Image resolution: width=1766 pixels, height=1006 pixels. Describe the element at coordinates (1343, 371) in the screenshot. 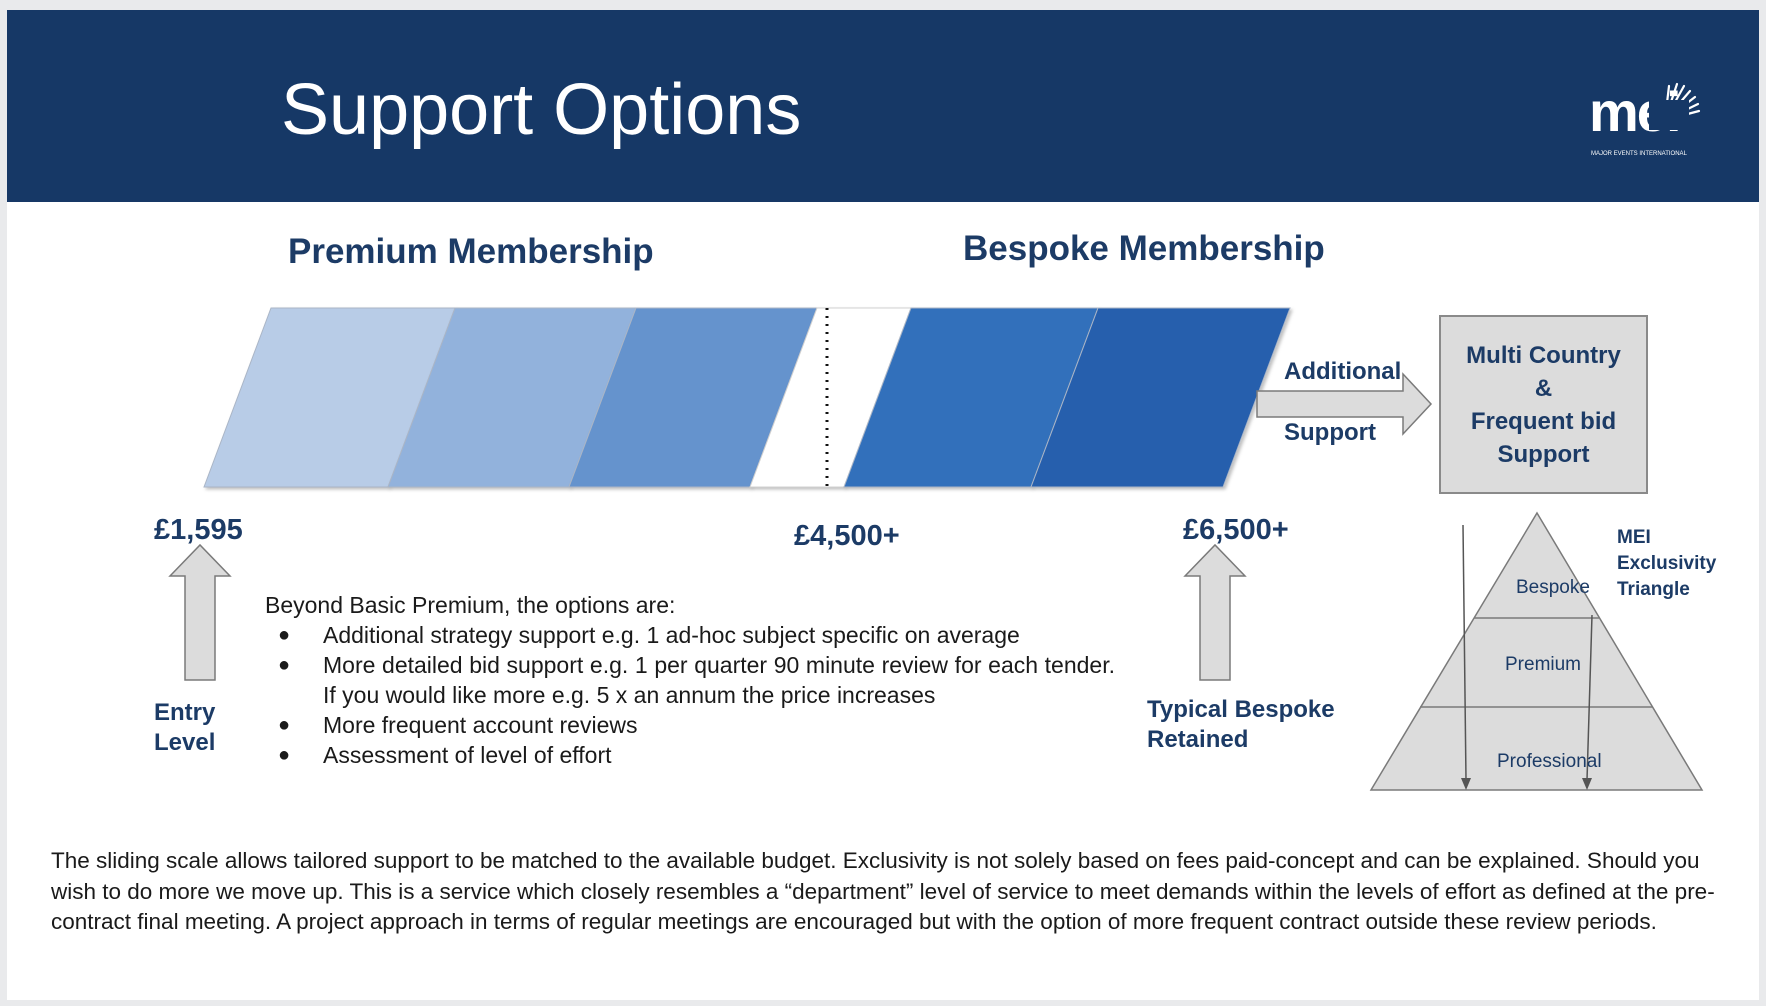

I see `additional-label: Additional` at that location.